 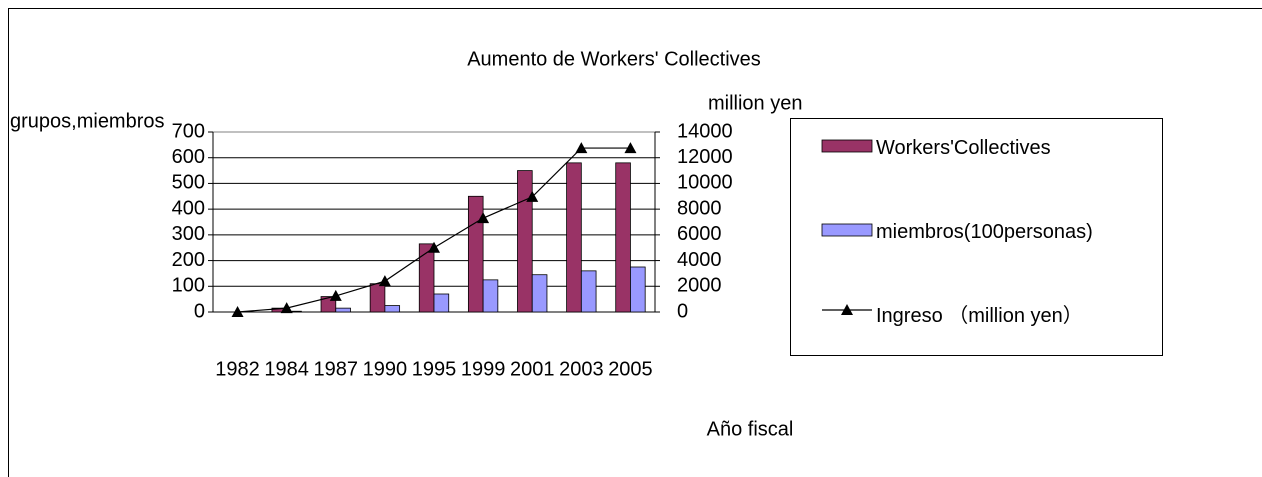 What do you see at coordinates (188, 208) in the screenshot?
I see `y-tick-label: 400` at bounding box center [188, 208].